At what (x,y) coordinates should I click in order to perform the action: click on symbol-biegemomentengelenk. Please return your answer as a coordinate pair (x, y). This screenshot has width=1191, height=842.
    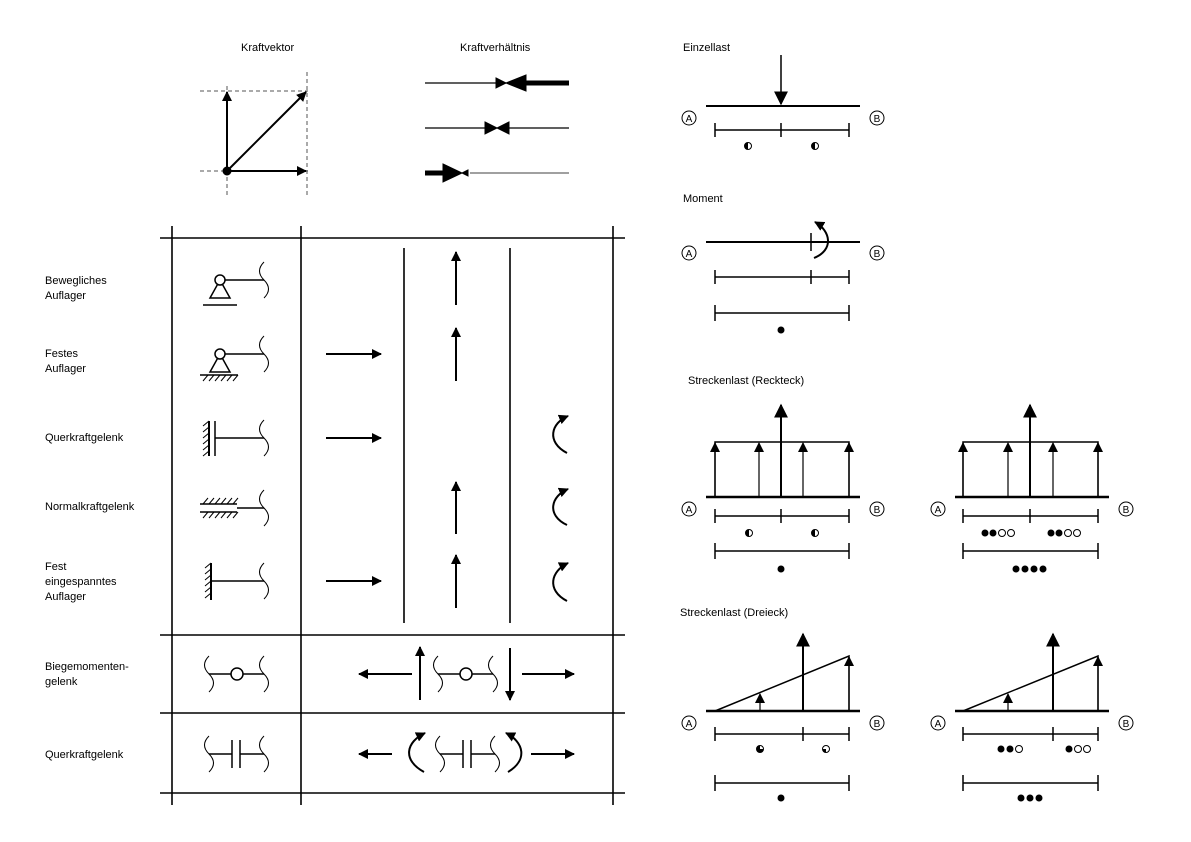
    Looking at the image, I should click on (236, 674).